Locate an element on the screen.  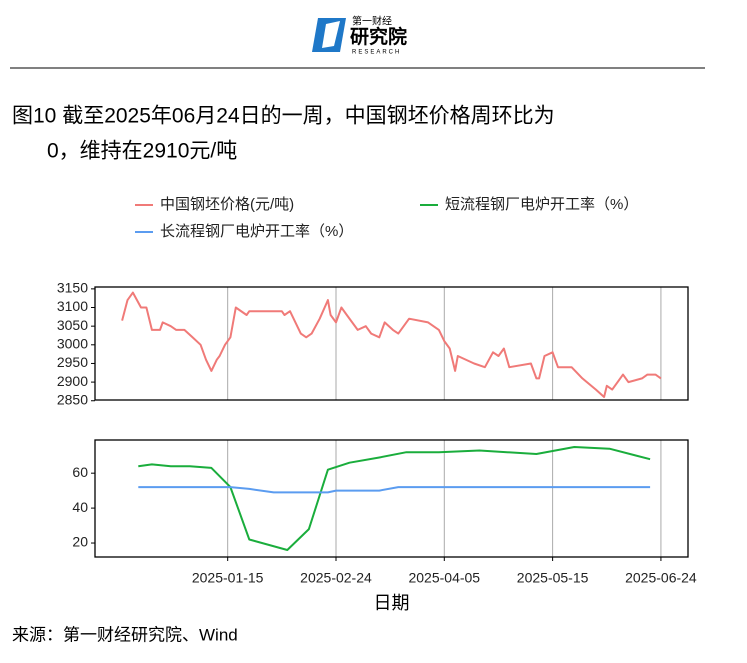
x-tick-label: 2025-05-15 is located at coordinates (553, 578).